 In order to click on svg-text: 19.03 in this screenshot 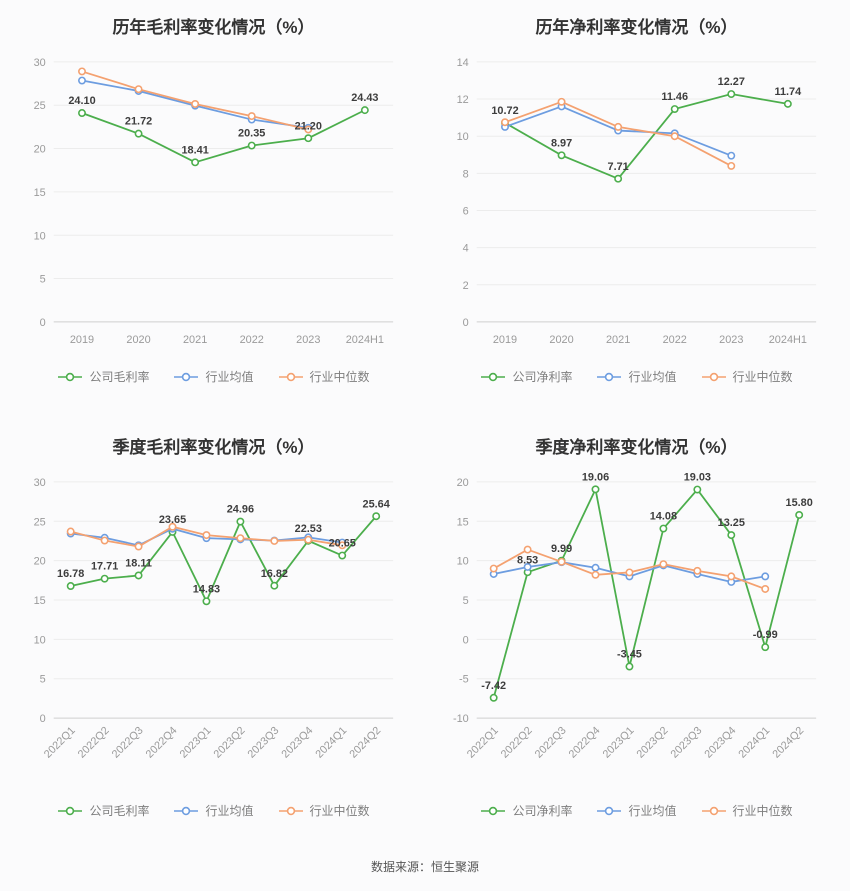, I will do `click(697, 478)`.